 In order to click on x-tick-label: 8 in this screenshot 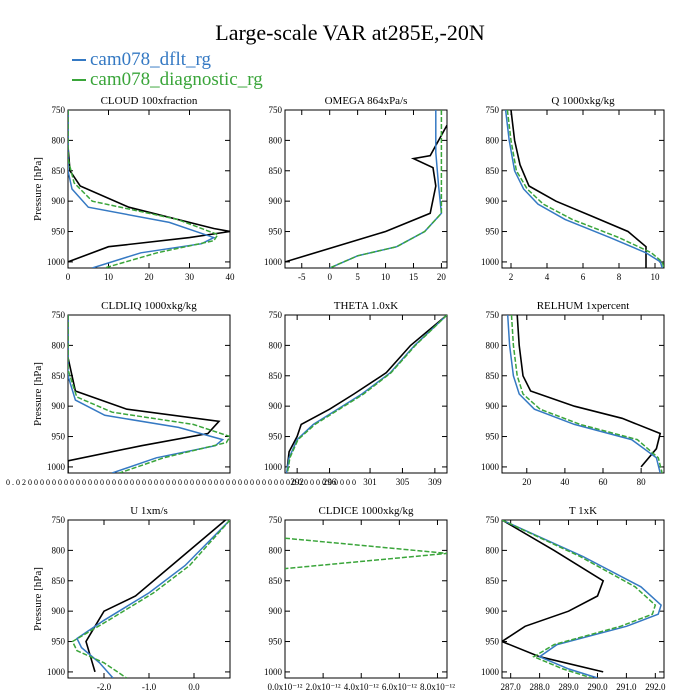, I will do `click(619, 277)`.